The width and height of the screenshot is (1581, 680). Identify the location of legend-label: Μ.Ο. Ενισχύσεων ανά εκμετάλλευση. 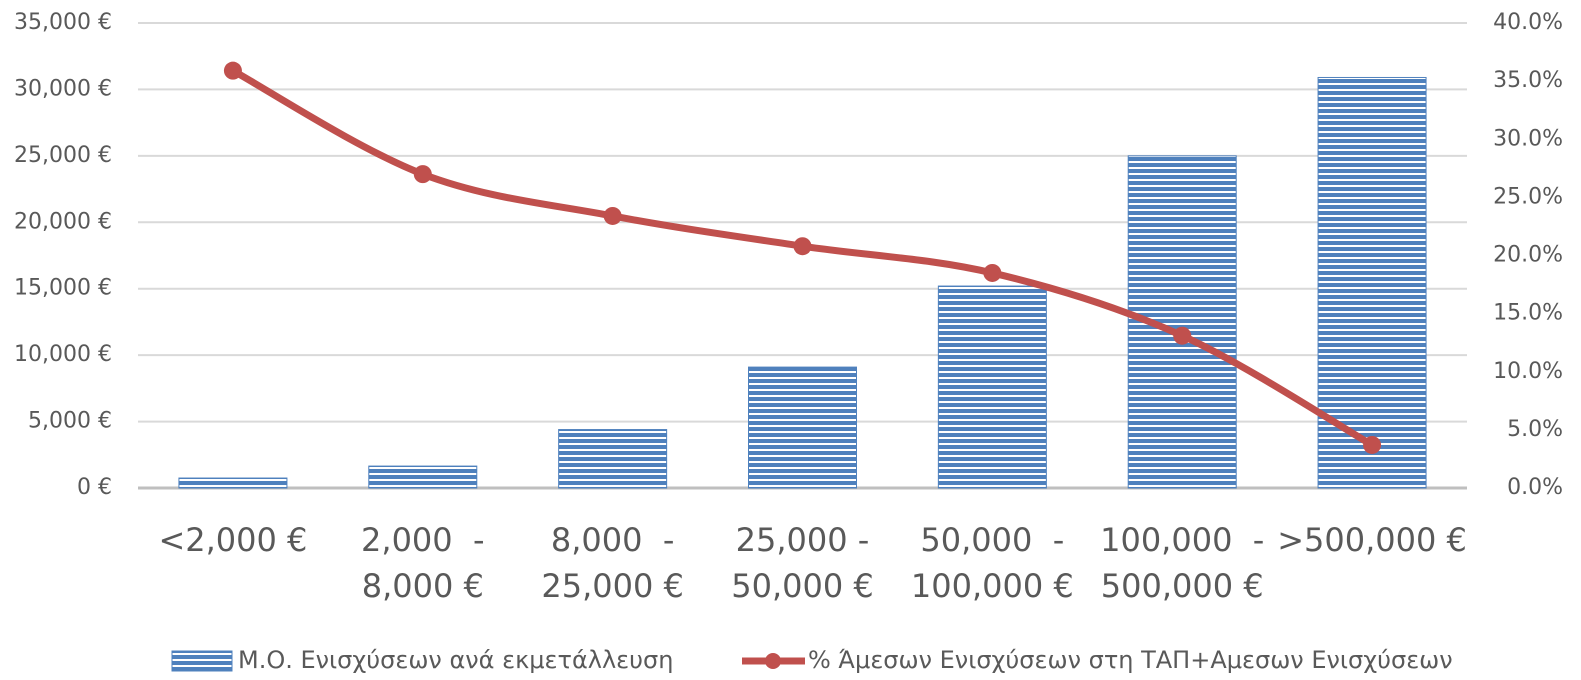
(455, 660).